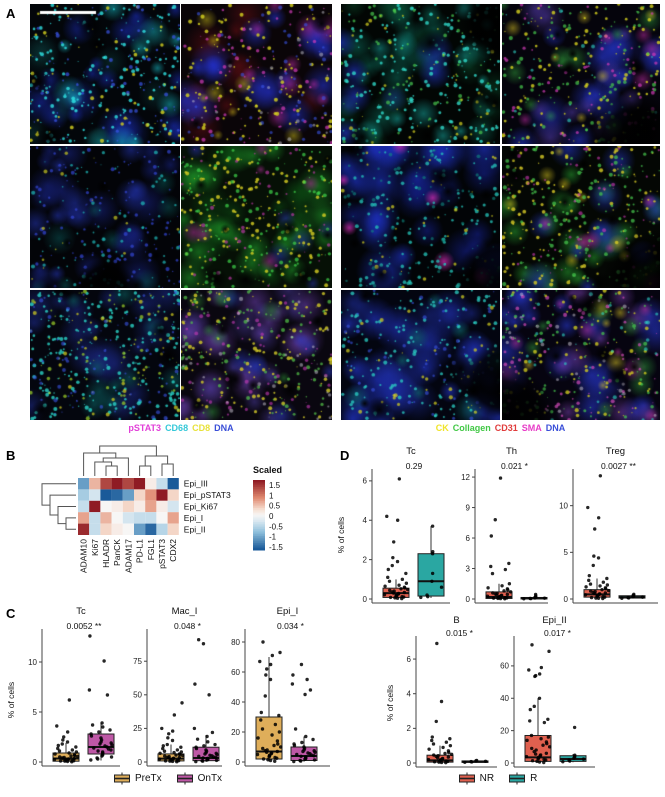  Describe the element at coordinates (581, 355) in the screenshot. I see `tile-right-r3c2` at that location.